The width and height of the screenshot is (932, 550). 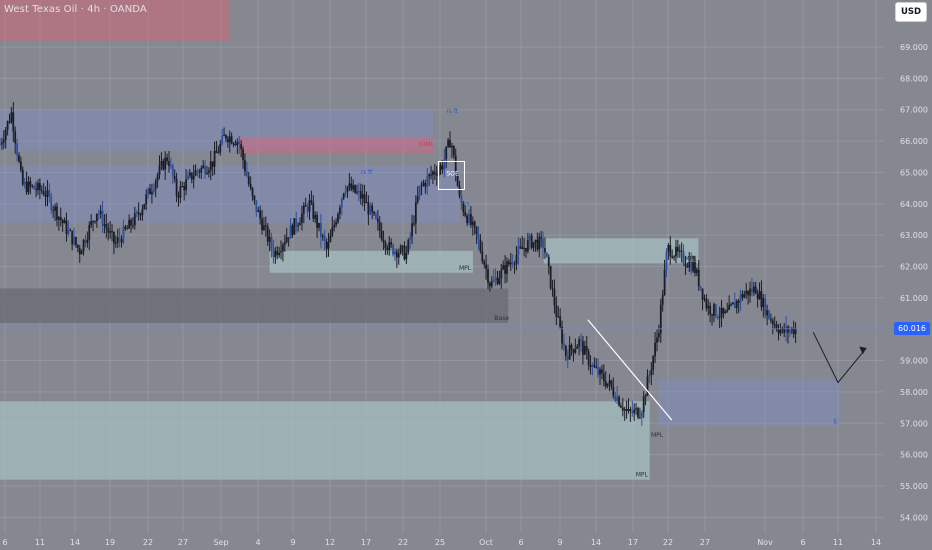 I want to click on price-axis-label: 63.000, so click(x=914, y=235).